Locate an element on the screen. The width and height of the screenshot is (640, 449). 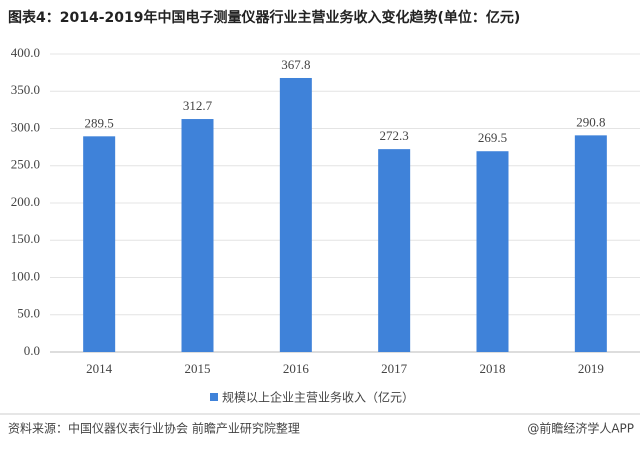
credit: @前瞻经济学人APP is located at coordinates (580, 428).